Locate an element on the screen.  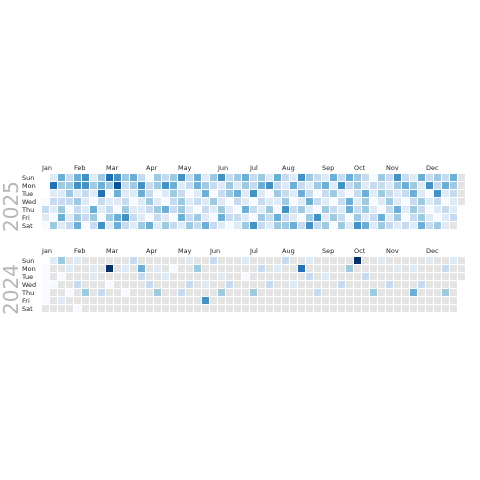
month-label: Mar is located at coordinates (112, 251).